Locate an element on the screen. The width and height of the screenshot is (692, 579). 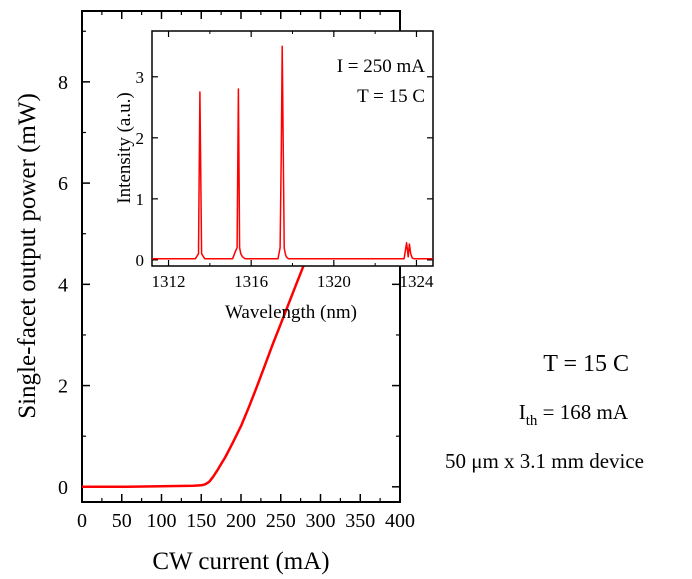
inset-y-tick-label: 1 is located at coordinates (140, 199).